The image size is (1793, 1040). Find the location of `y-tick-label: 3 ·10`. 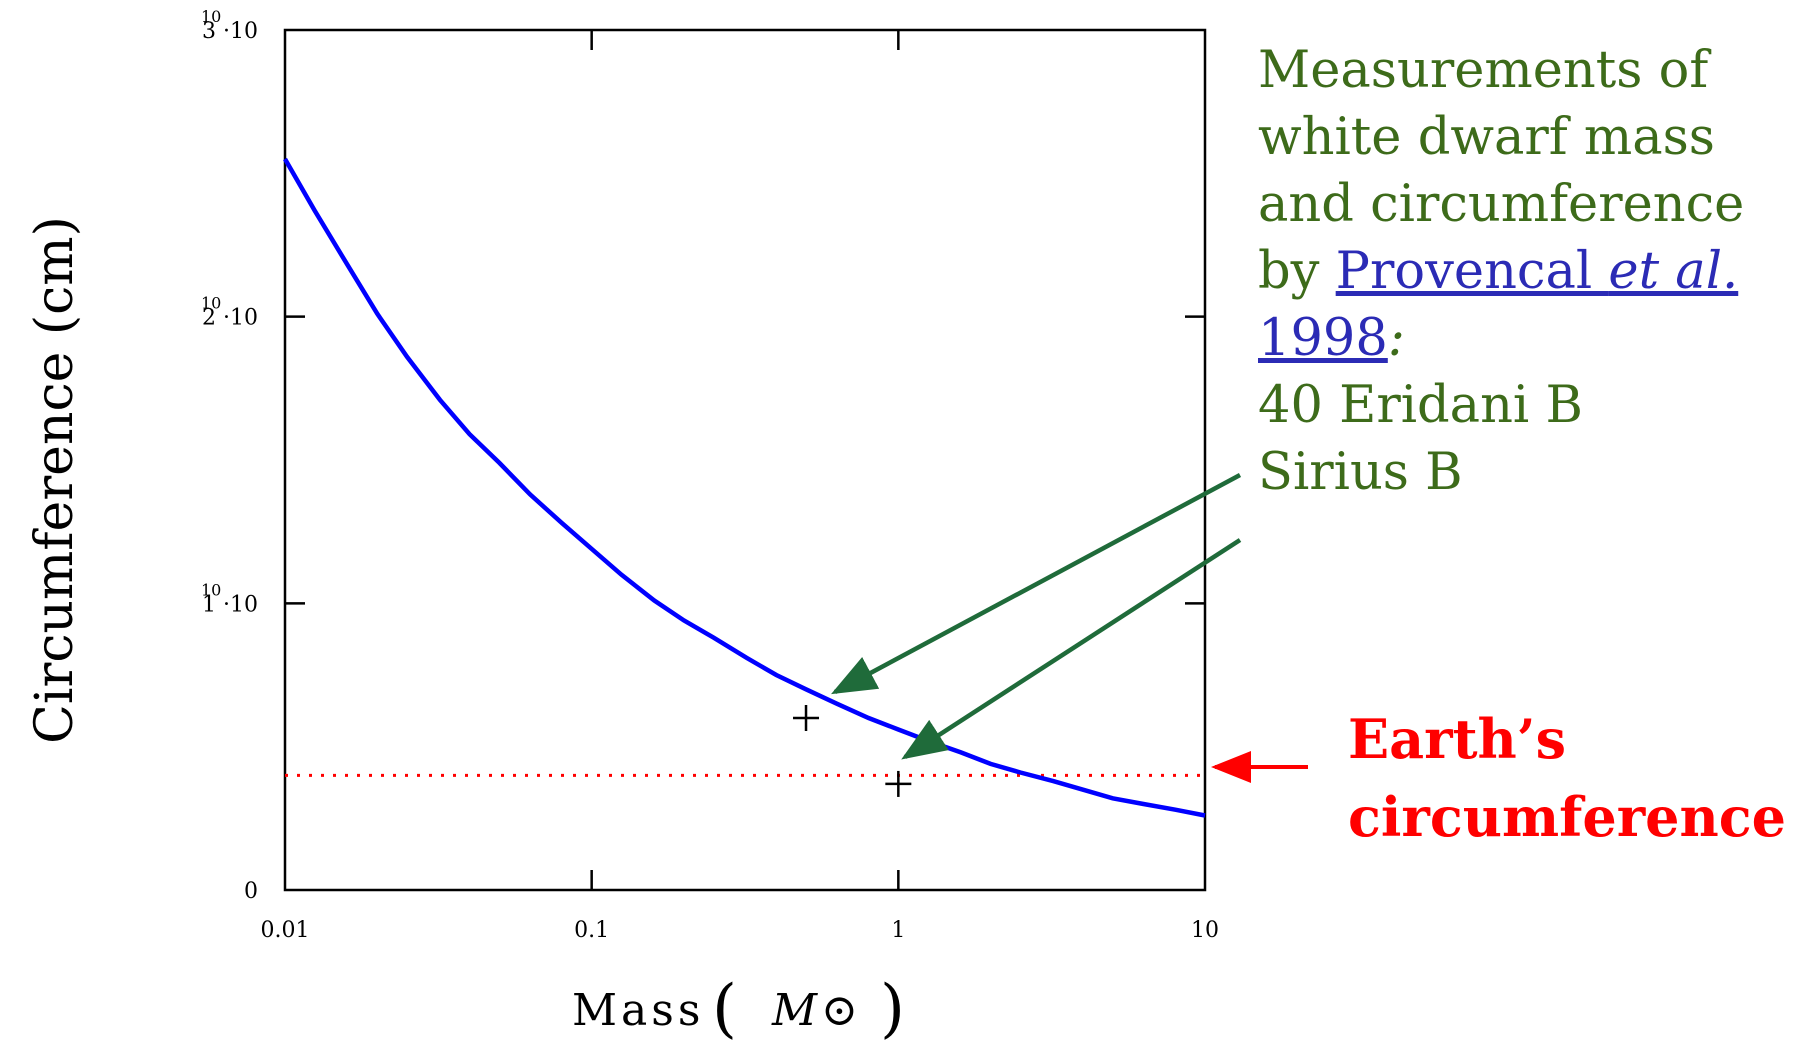

y-tick-label: 3 ·10 is located at coordinates (230, 31).